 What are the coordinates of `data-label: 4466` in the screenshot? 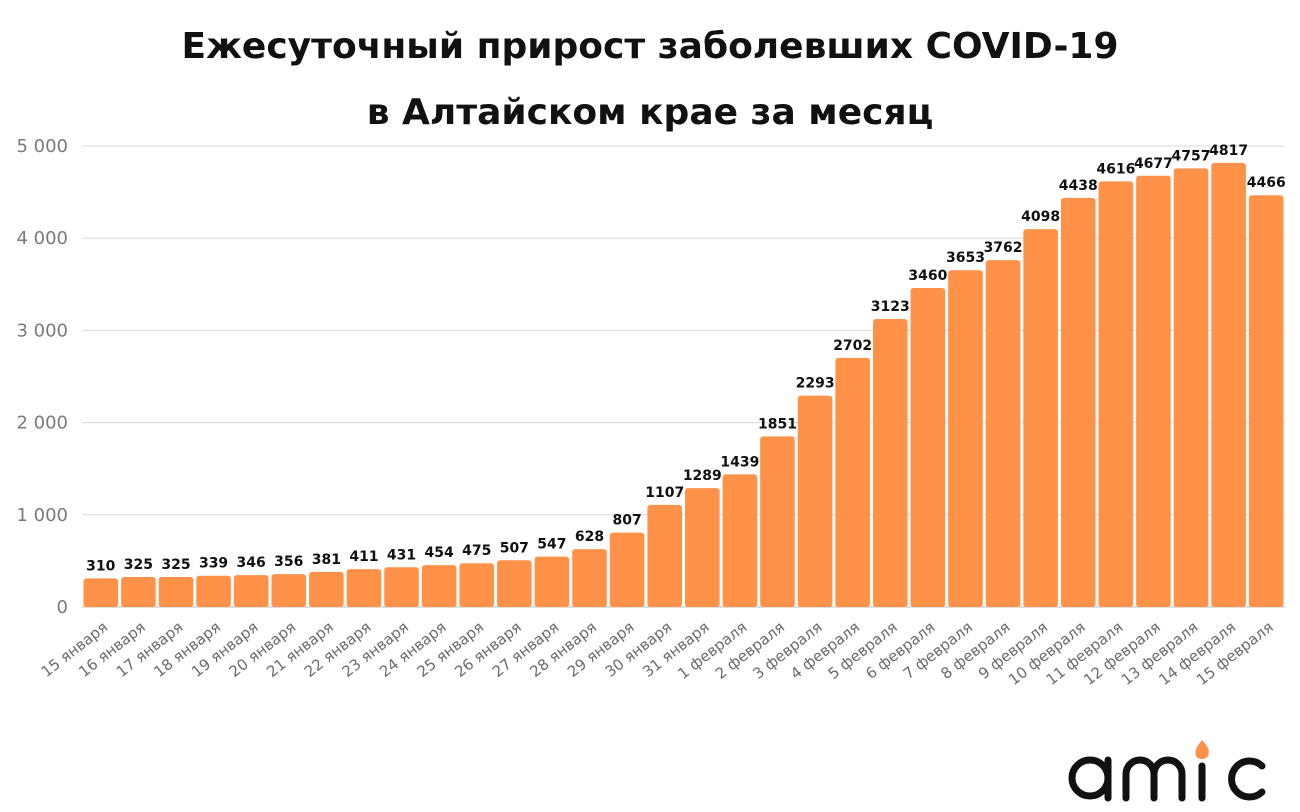 It's located at (1266, 183).